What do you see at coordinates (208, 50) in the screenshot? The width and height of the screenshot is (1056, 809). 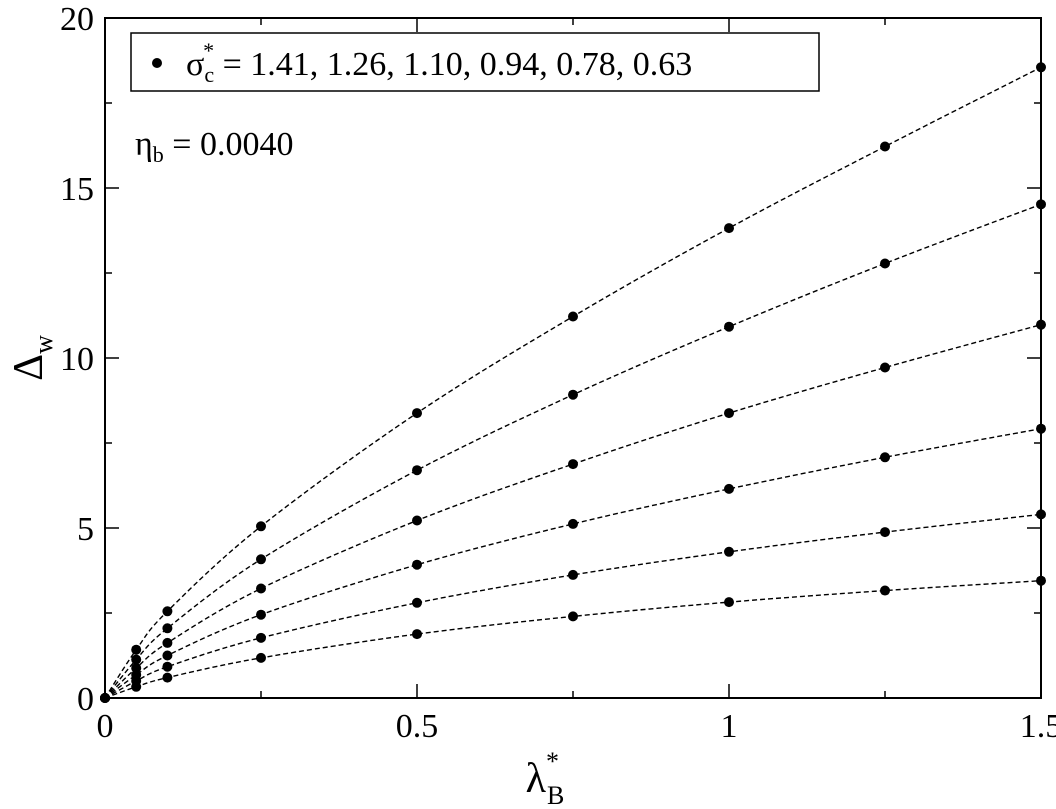 I see `legend-sup: *` at bounding box center [208, 50].